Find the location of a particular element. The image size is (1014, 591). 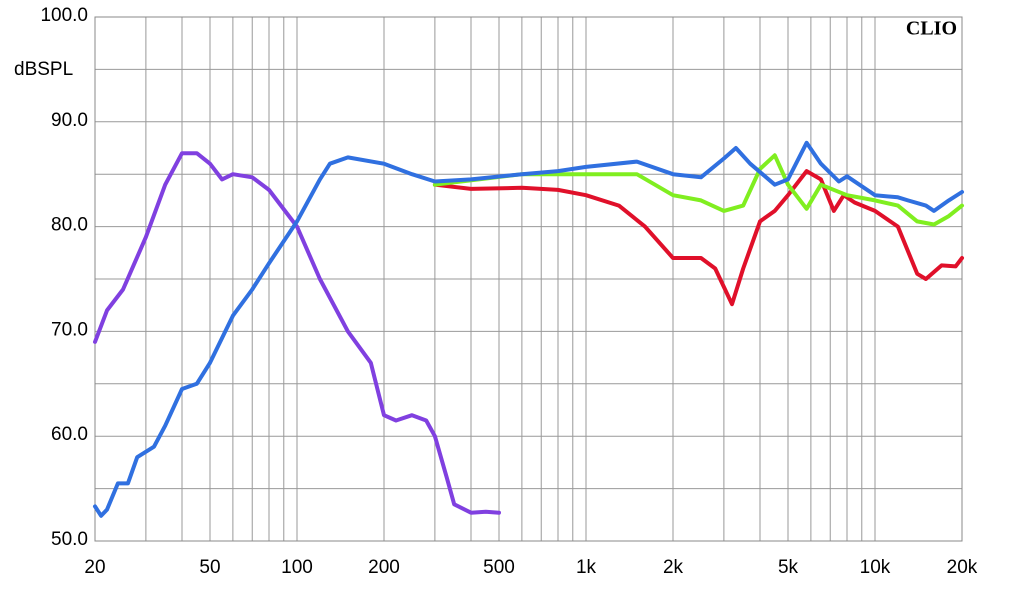

x-tick-label: 200 is located at coordinates (384, 567).